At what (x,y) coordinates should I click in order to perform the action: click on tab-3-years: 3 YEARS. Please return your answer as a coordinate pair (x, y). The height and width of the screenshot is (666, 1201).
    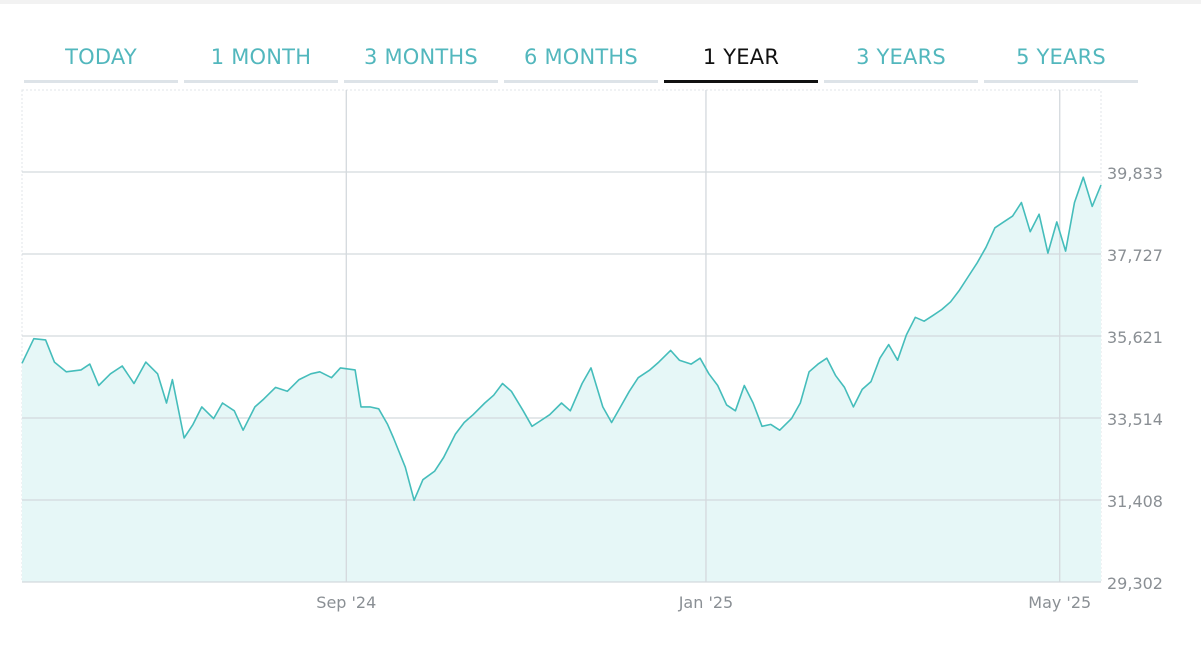
    Looking at the image, I should click on (901, 58).